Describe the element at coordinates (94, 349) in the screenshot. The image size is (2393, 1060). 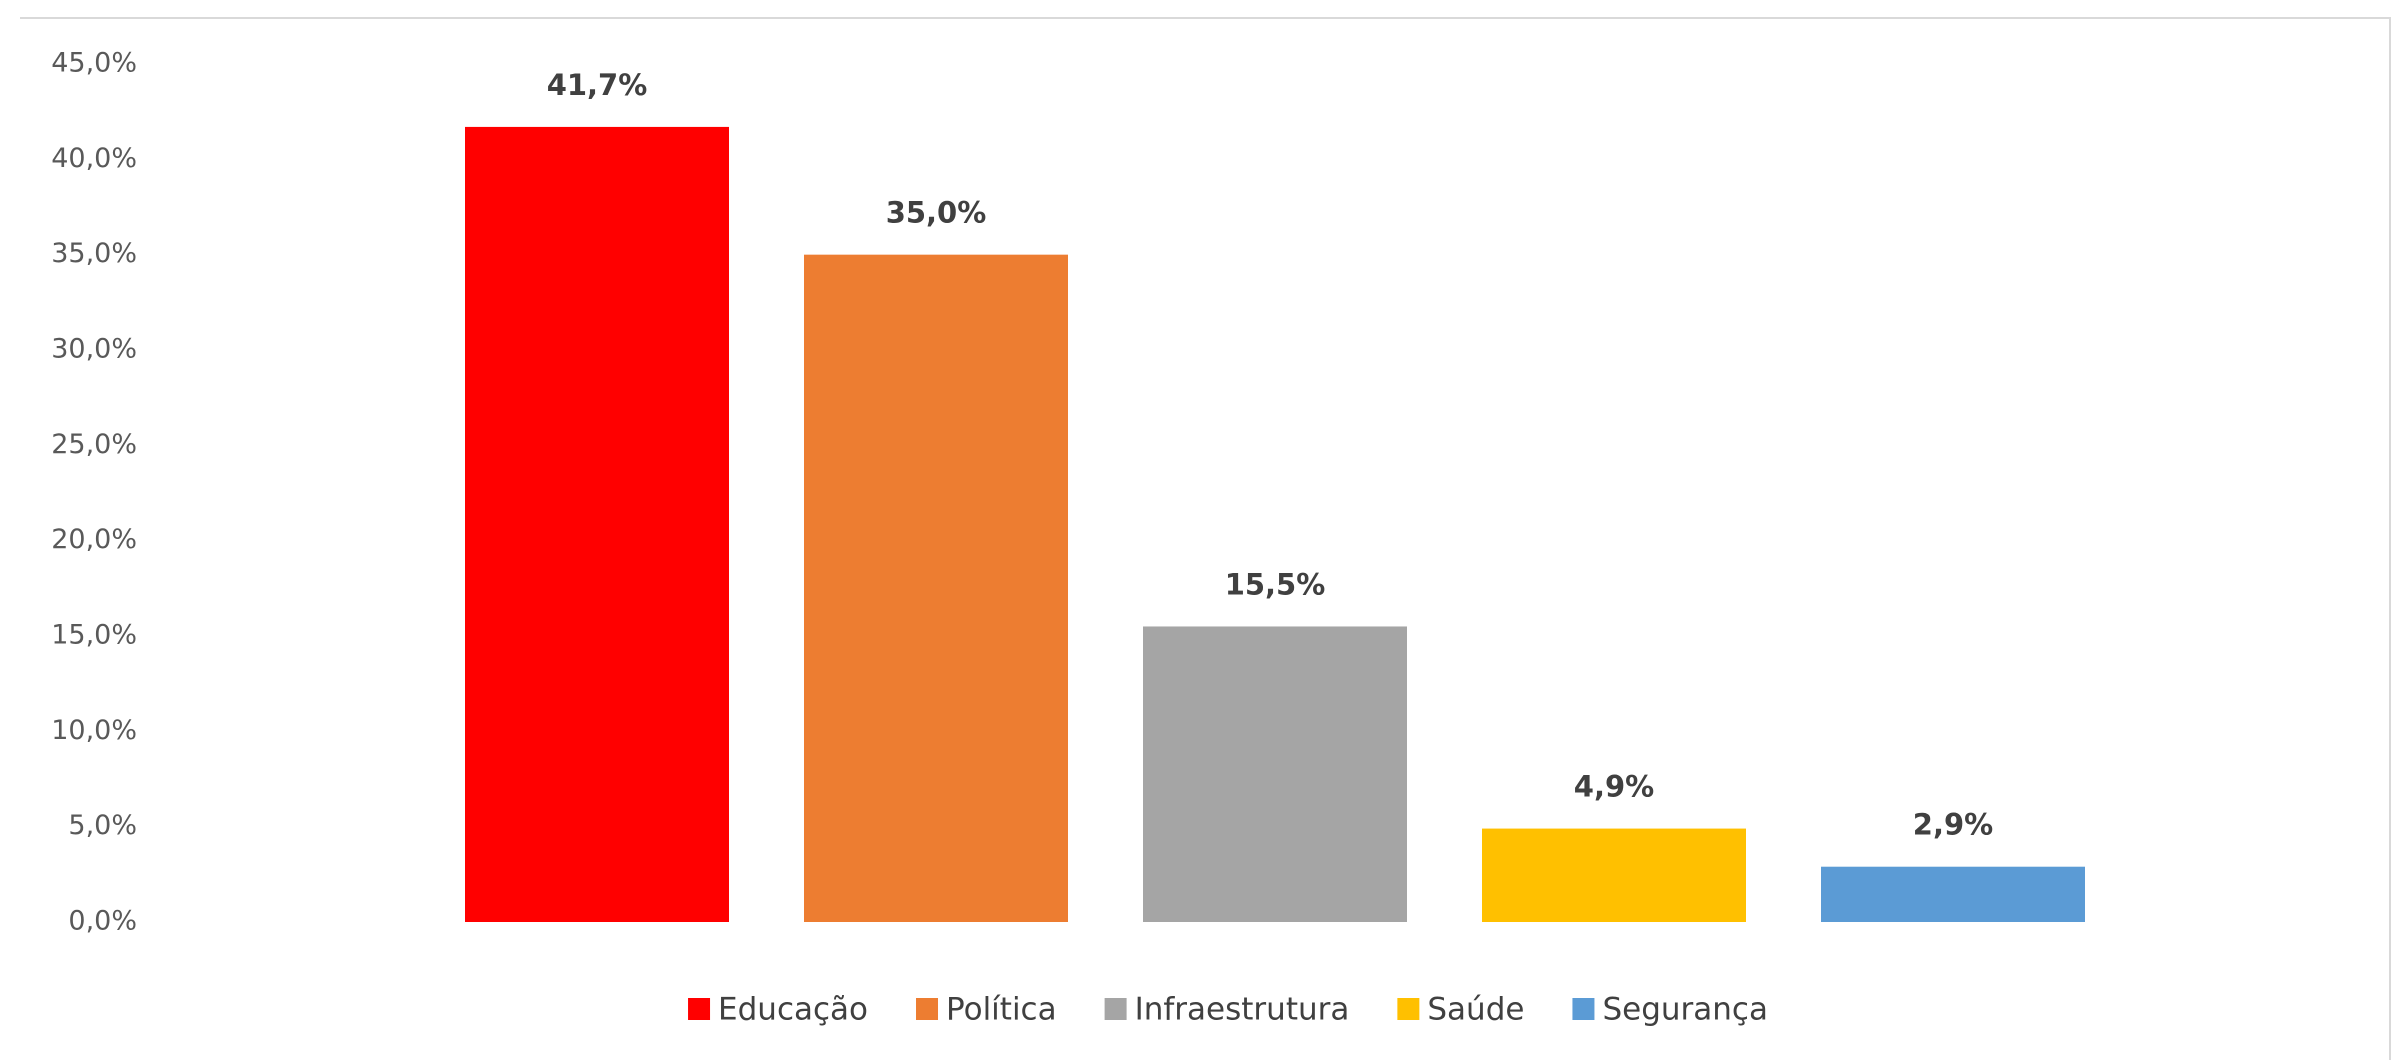
I see `y-tick-label: 30,0%` at that location.